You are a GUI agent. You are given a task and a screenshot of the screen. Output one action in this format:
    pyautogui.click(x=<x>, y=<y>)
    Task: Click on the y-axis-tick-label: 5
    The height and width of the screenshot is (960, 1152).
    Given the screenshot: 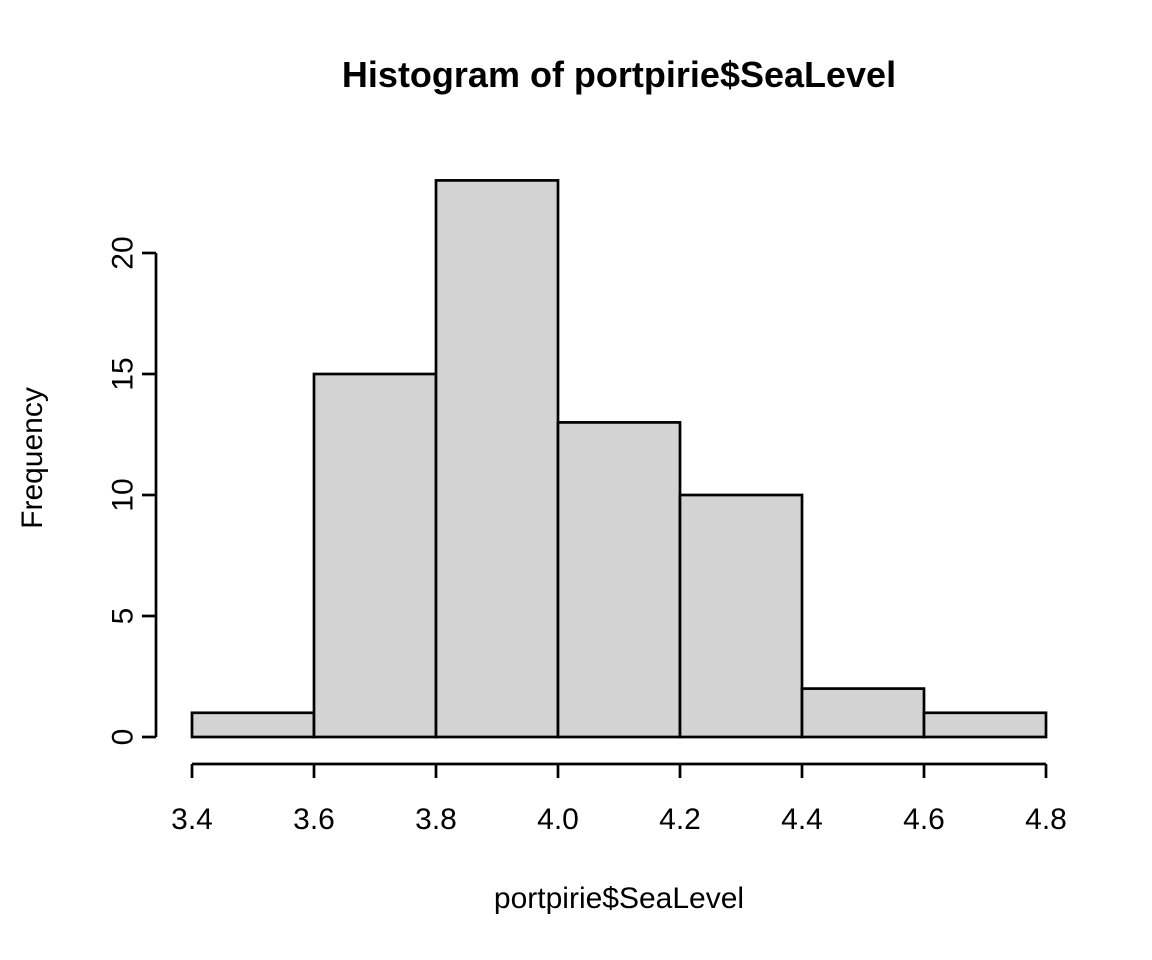 What is the action you would take?
    pyautogui.click(x=123, y=616)
    